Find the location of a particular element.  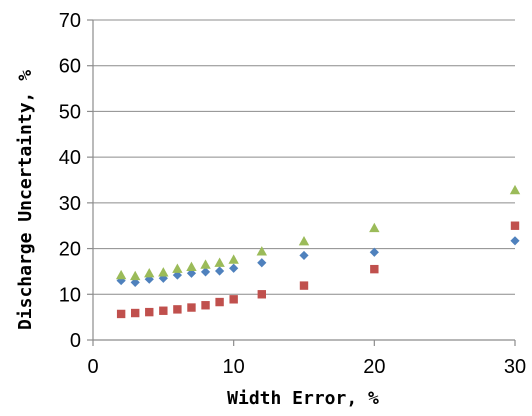

x-tick-labels: 0 10 20 30 is located at coordinates (306, 367).